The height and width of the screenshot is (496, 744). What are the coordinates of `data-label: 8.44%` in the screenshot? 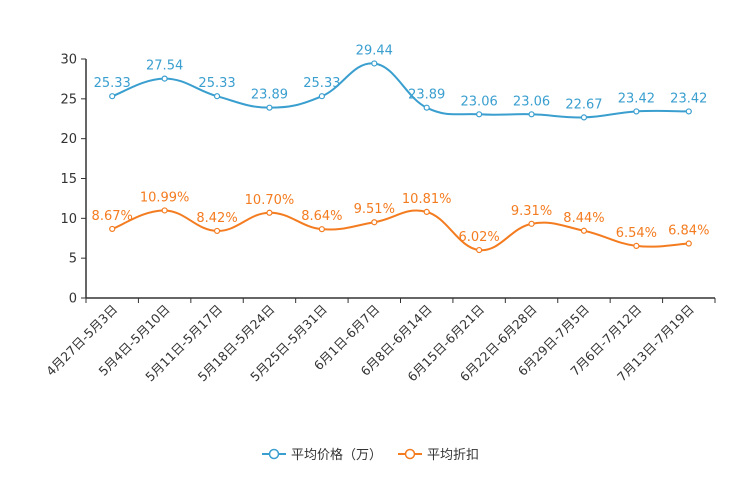 It's located at (583, 218).